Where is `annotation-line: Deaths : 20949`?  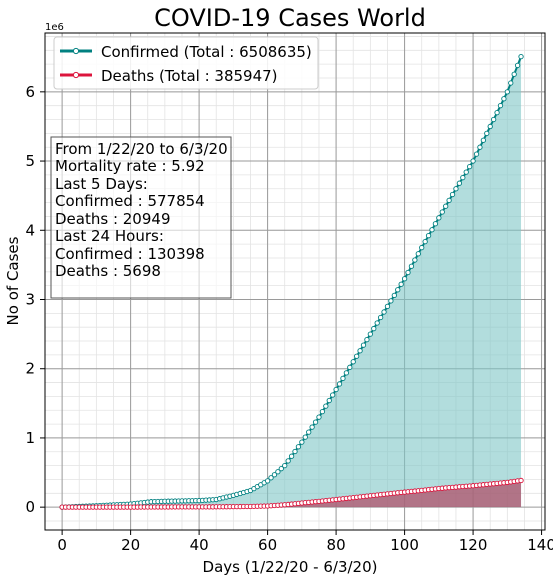
annotation-line: Deaths : 20949 is located at coordinates (112, 219).